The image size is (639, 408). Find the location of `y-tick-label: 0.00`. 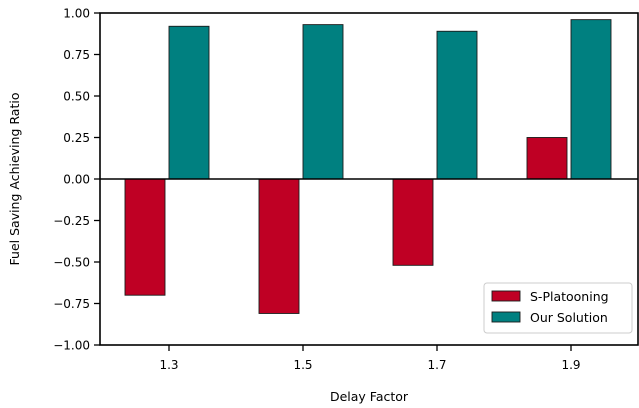

y-tick-label: 0.00 is located at coordinates (76, 180).